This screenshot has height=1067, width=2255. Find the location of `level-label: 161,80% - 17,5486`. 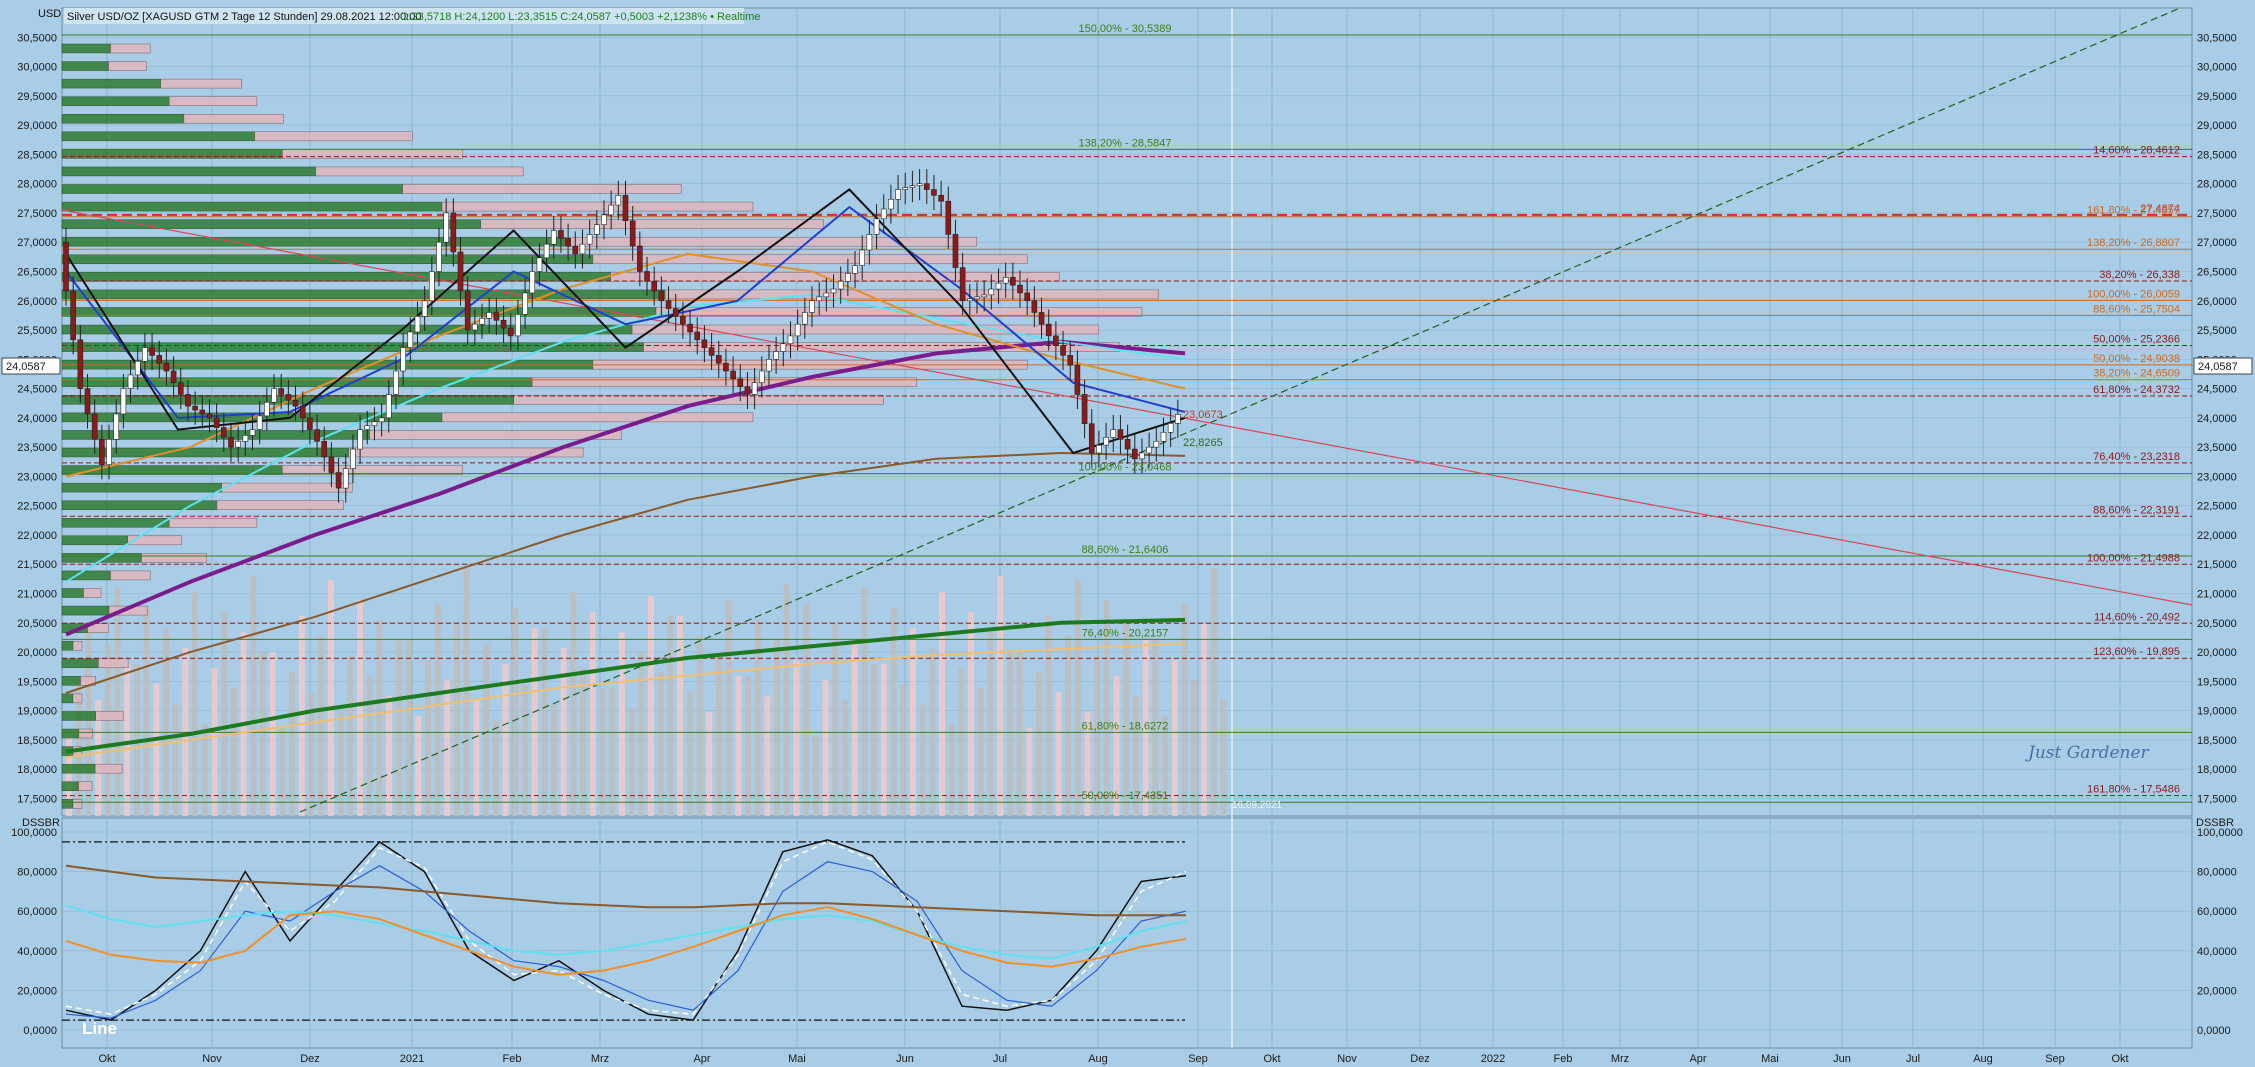

level-label: 161,80% - 17,5486 is located at coordinates (2133, 790).